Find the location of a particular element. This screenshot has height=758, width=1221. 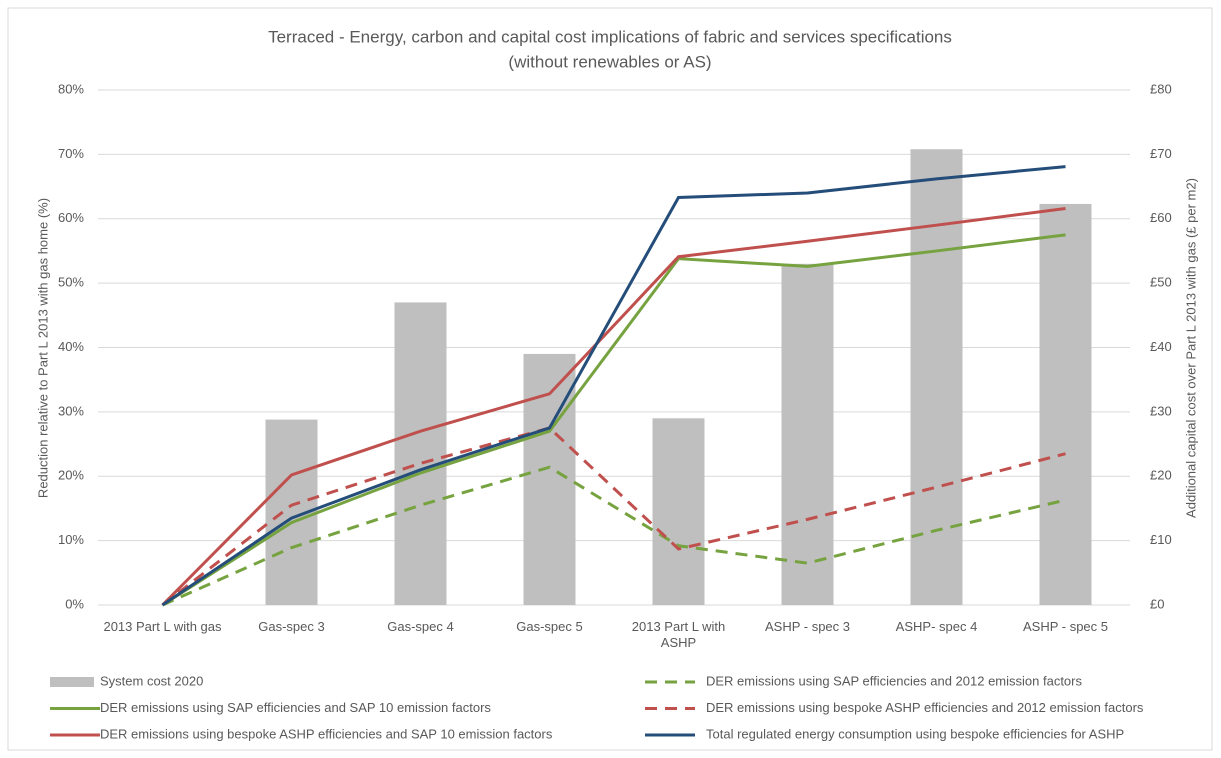

x-tick-label: ASHP - spec 3 is located at coordinates (807, 626).